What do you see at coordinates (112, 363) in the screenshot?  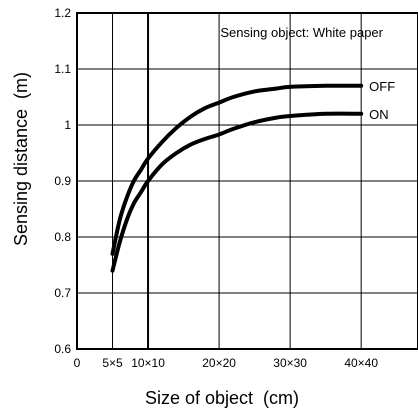 I see `x-tick-label: 5×5` at bounding box center [112, 363].